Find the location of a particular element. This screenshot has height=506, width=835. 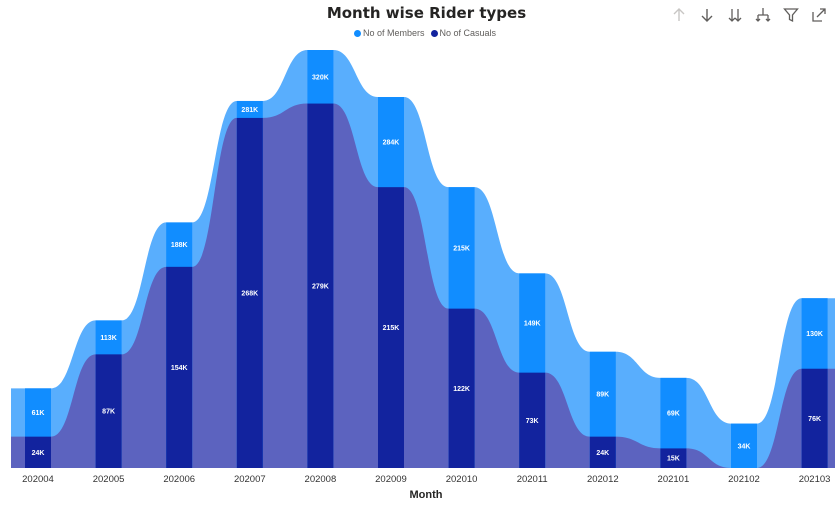

label-members-202008: 320K is located at coordinates (320, 77).